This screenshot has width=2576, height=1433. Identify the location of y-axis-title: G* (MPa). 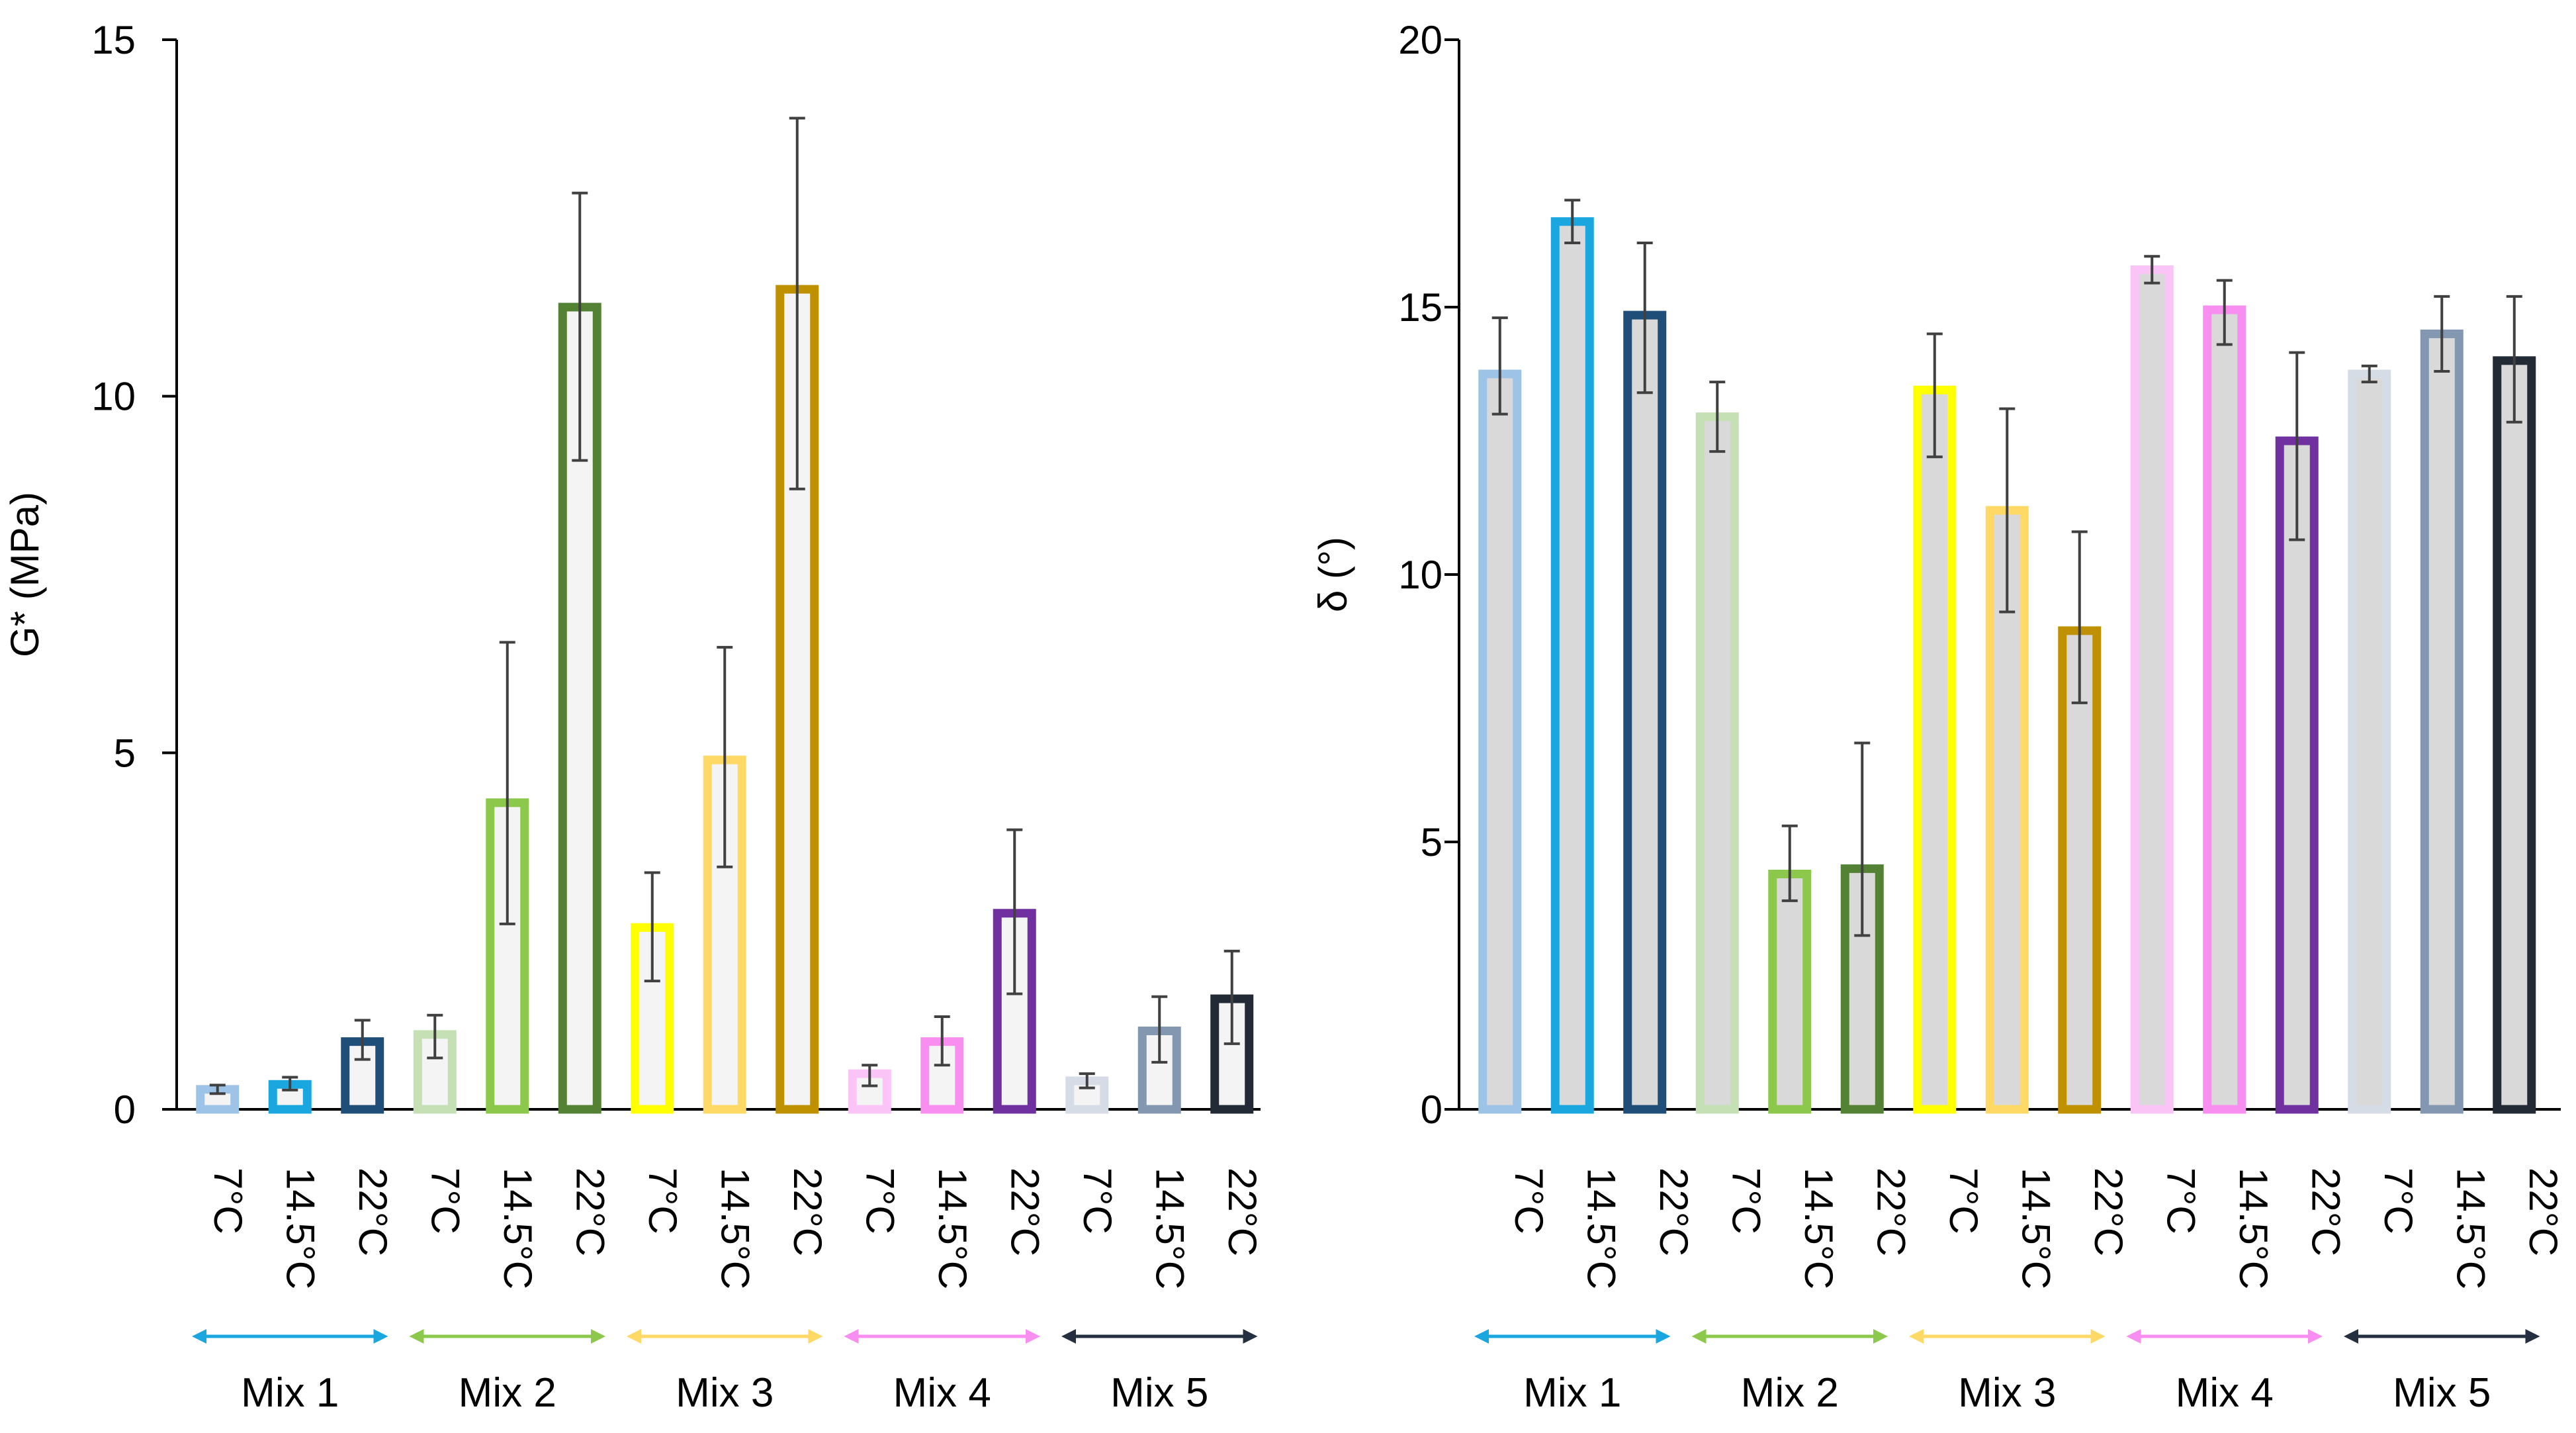
(25, 574).